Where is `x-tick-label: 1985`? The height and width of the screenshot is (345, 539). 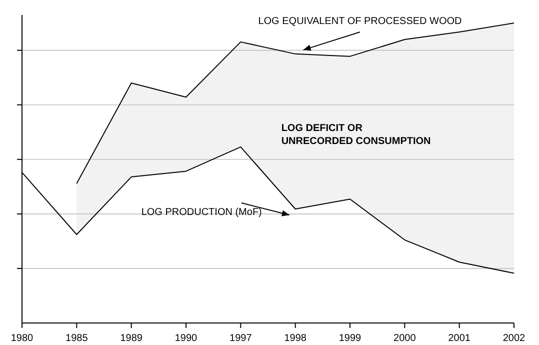 x-tick-label: 1985 is located at coordinates (77, 338).